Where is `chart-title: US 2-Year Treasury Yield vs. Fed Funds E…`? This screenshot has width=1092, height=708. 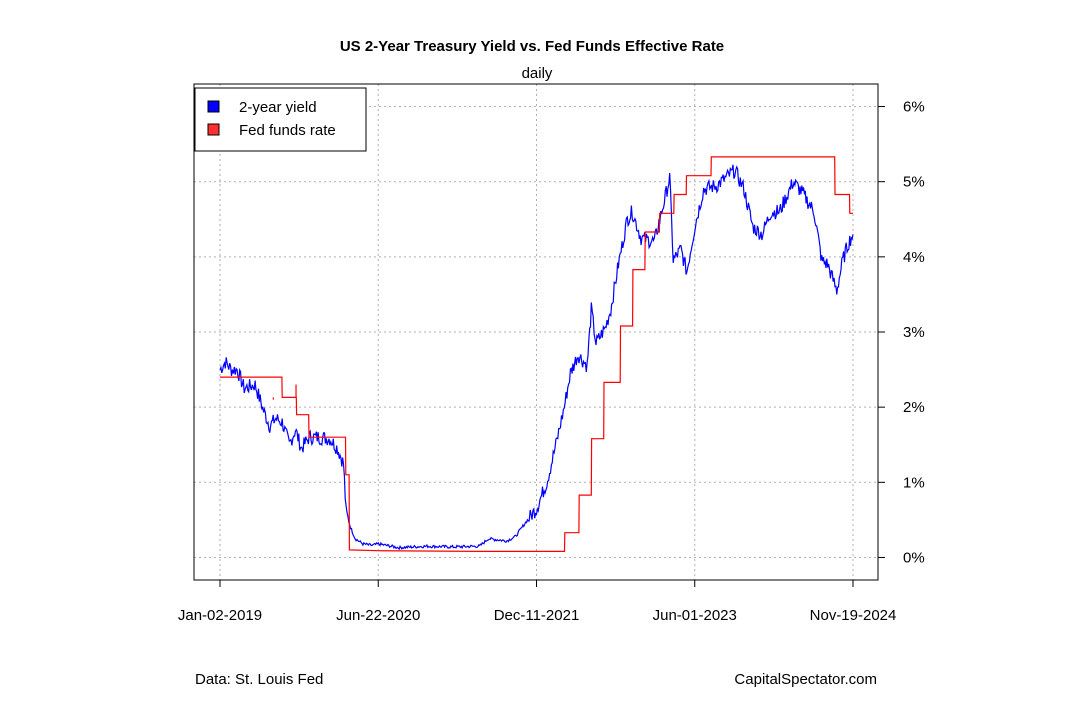
chart-title: US 2-Year Treasury Yield vs. Fed Funds E… is located at coordinates (532, 46).